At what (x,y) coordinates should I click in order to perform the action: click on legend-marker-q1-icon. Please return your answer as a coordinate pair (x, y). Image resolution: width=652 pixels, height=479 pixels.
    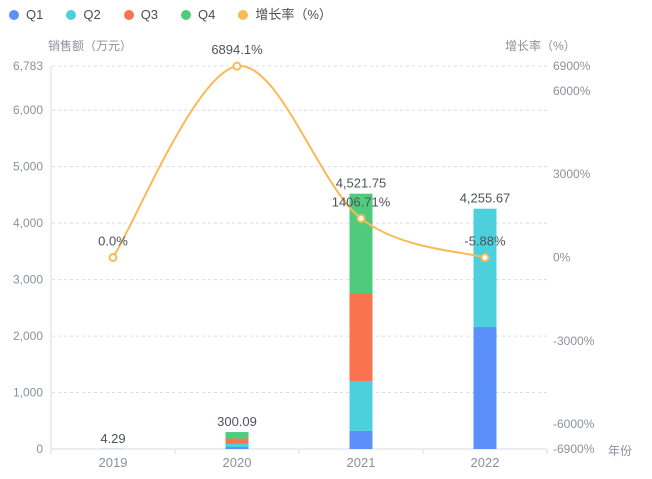
    Looking at the image, I should click on (14, 15).